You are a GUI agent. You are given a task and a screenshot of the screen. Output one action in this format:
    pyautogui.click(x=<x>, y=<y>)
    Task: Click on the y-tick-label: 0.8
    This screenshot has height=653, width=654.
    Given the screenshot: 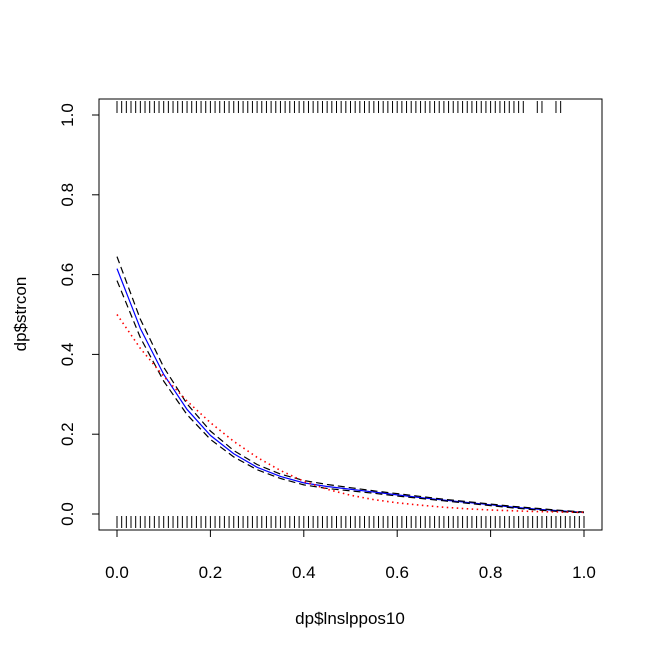 What is the action you would take?
    pyautogui.click(x=67, y=195)
    